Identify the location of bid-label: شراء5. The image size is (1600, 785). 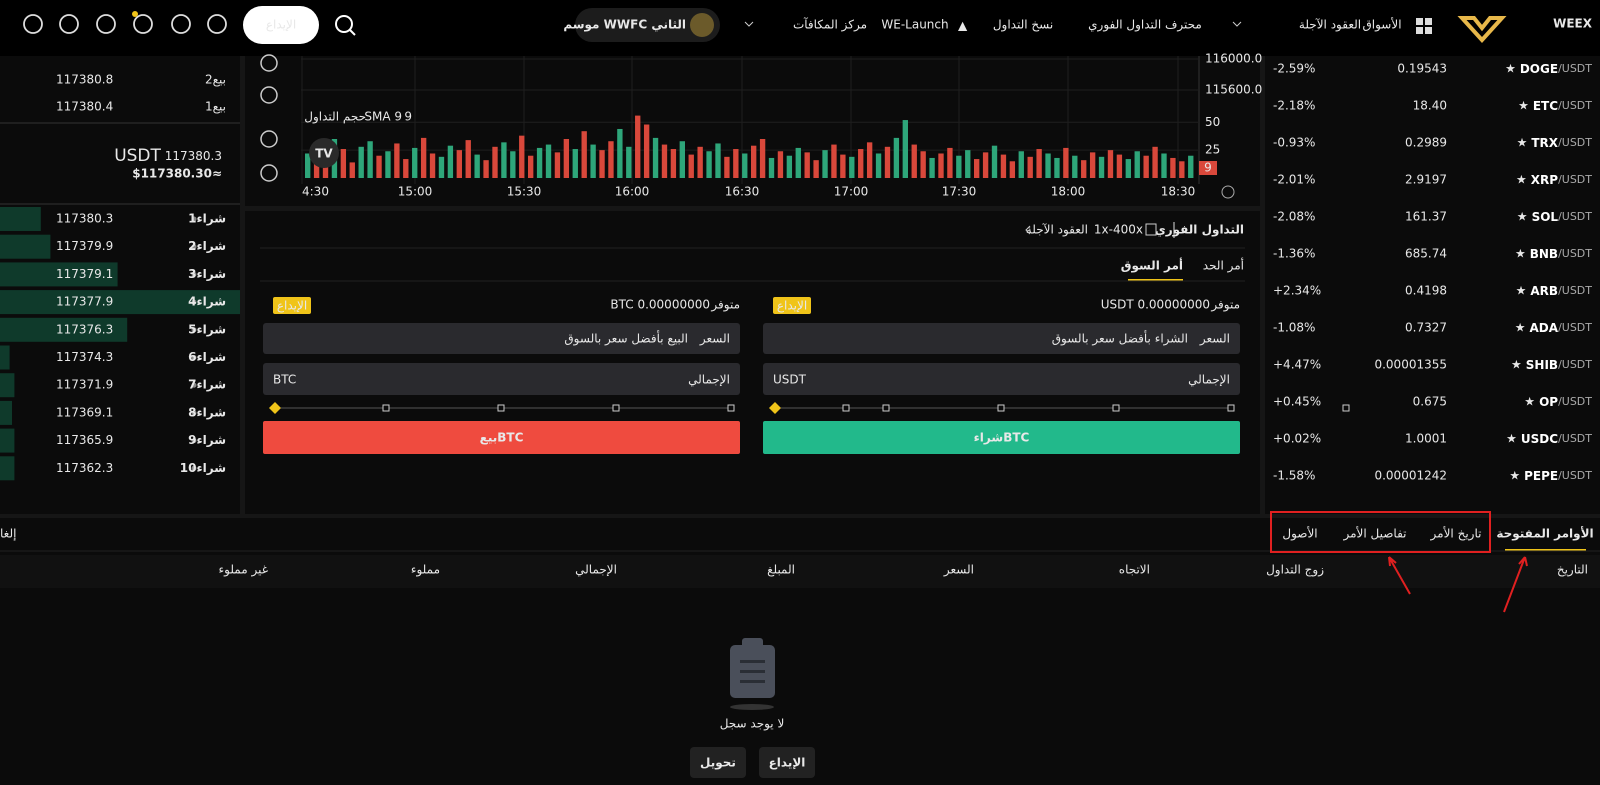
(207, 329).